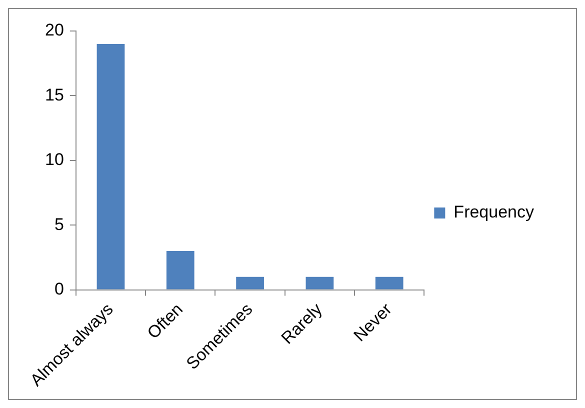  What do you see at coordinates (54, 160) in the screenshot?
I see `y-tick-label: 10` at bounding box center [54, 160].